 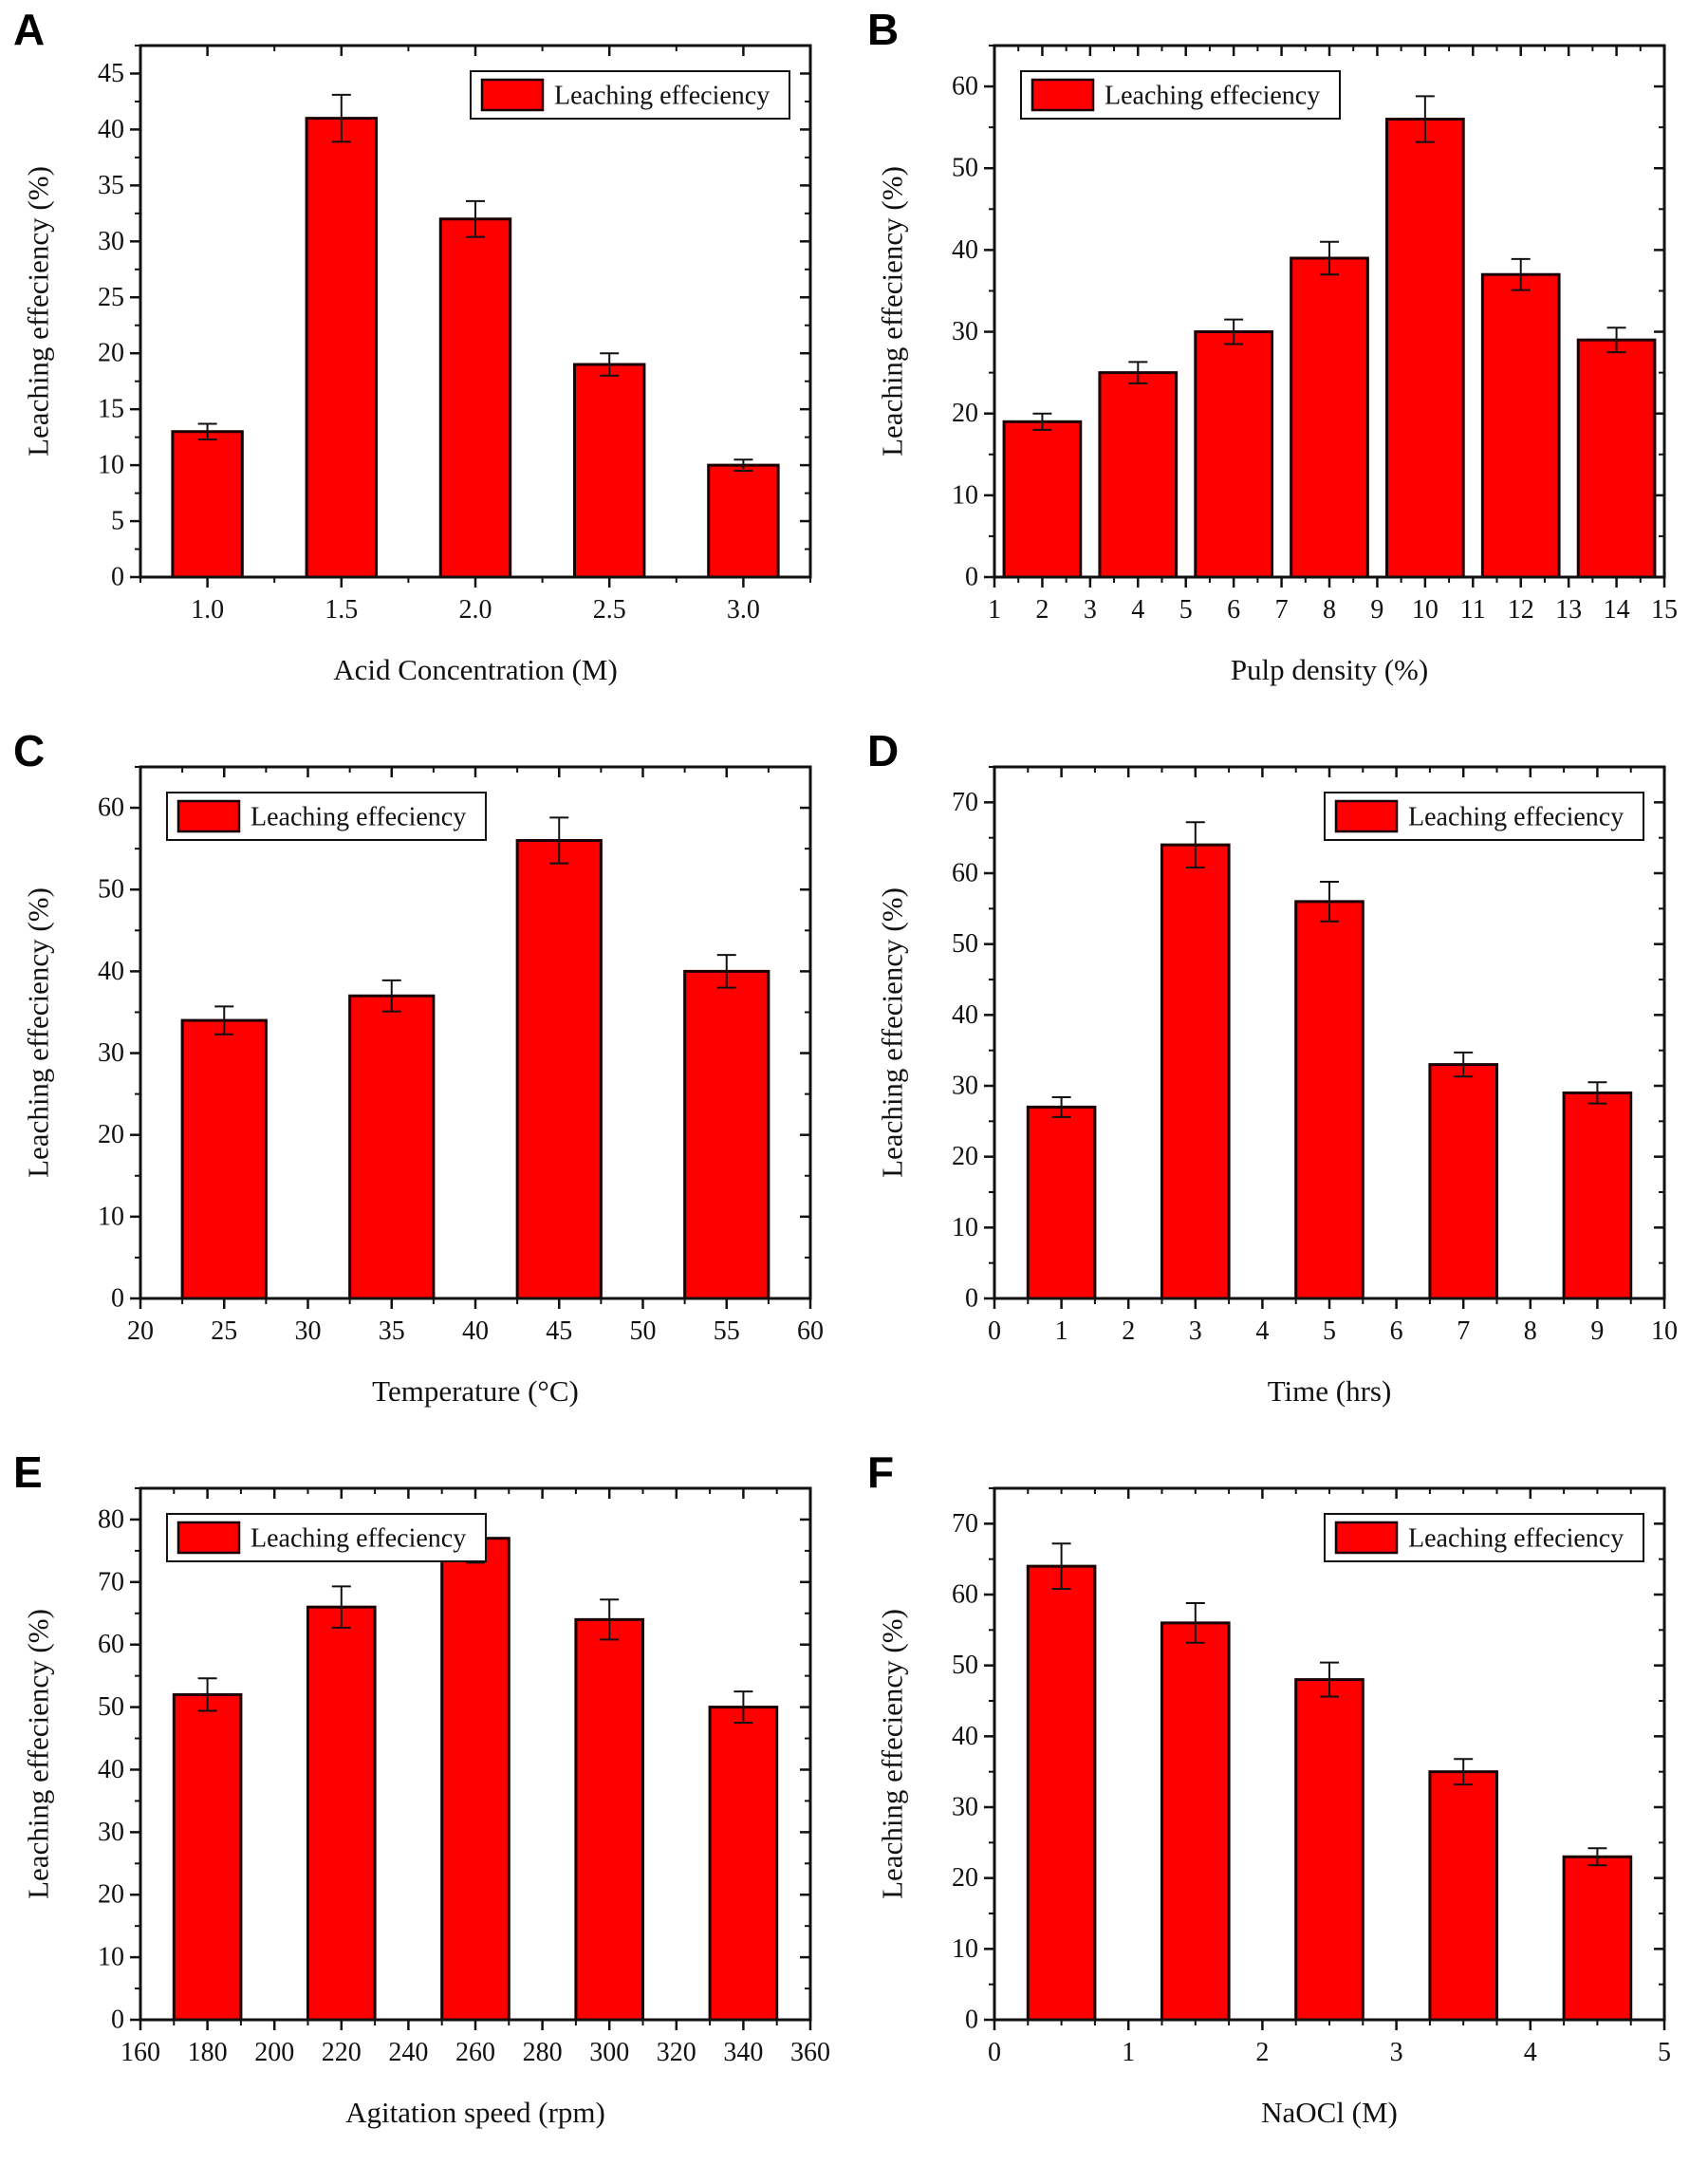 I want to click on x-tick-label: 180, so click(x=208, y=2052).